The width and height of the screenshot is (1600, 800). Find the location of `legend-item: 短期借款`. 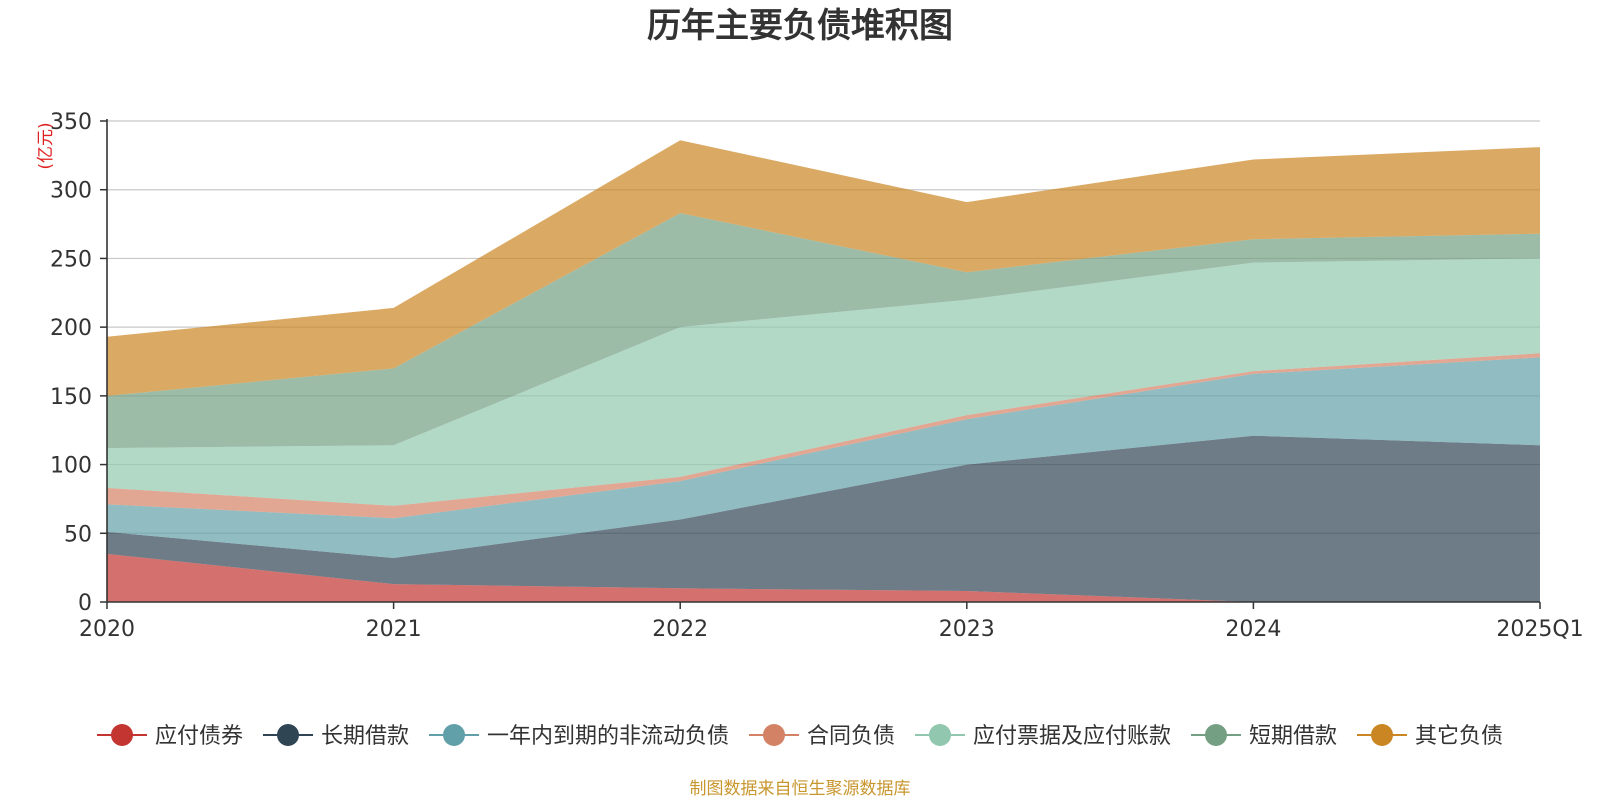

legend-item: 短期借款 is located at coordinates (1264, 736).